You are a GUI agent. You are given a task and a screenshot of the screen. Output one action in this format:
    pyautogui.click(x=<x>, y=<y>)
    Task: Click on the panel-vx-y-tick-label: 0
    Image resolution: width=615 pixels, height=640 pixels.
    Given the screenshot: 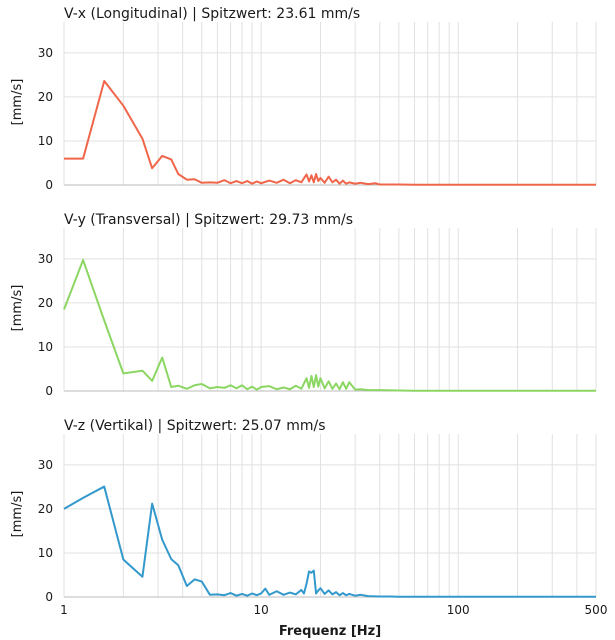 What is the action you would take?
    pyautogui.click(x=49, y=185)
    